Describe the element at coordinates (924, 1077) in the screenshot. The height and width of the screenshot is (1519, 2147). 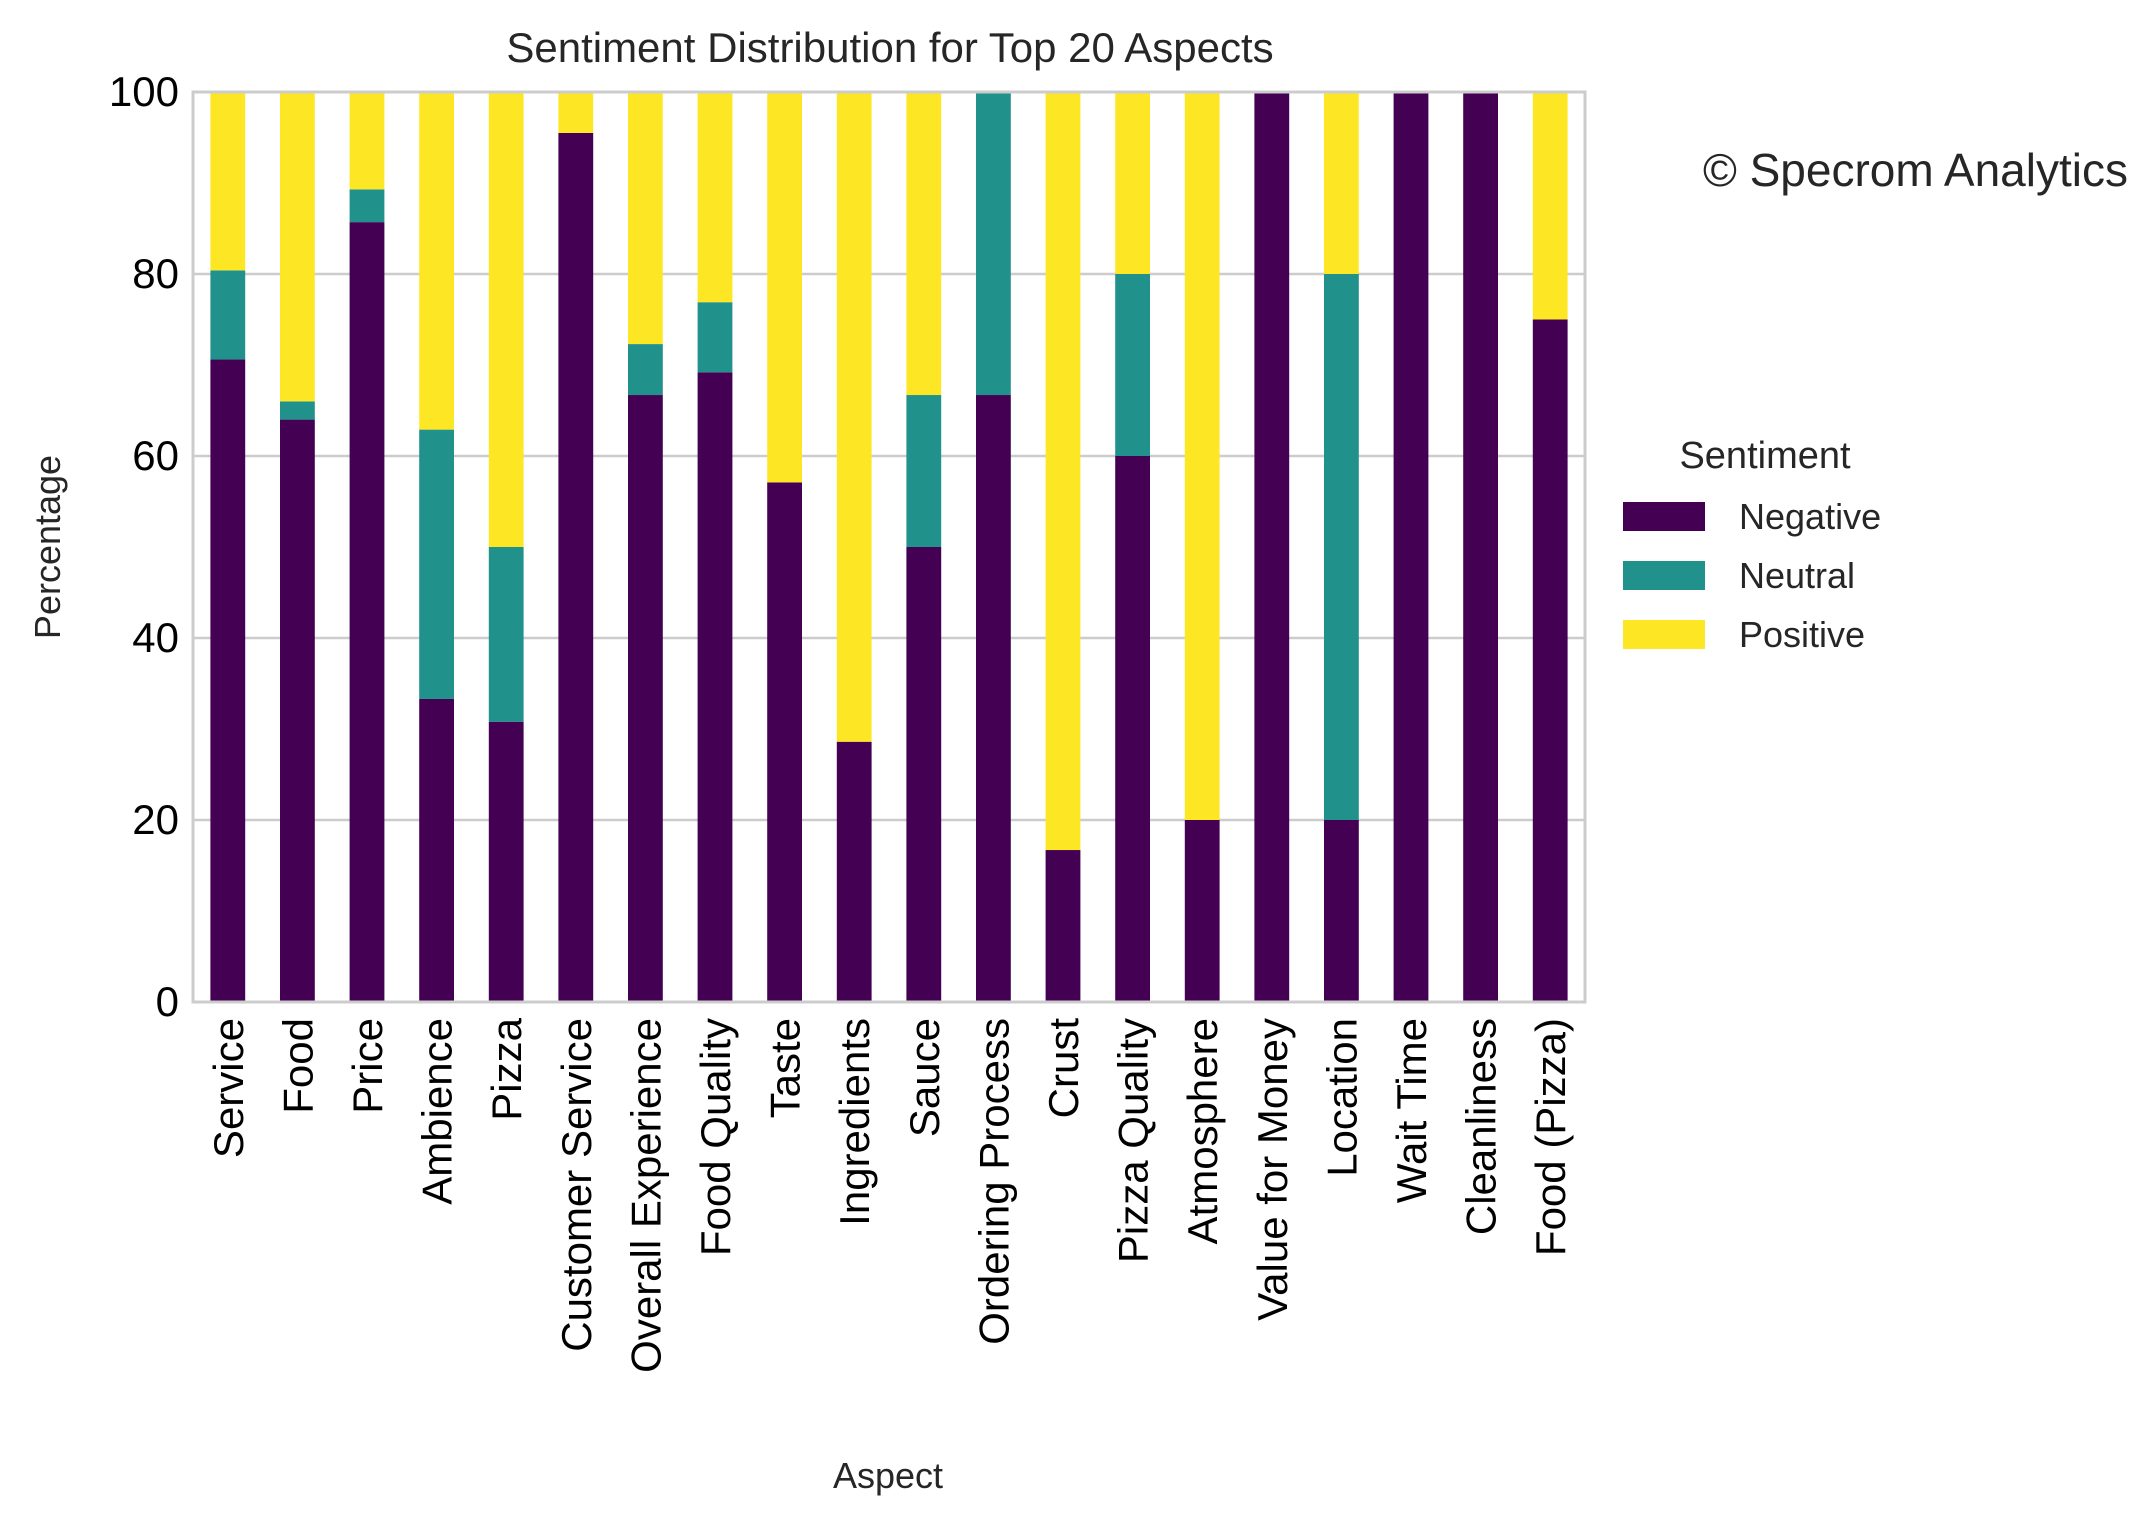
I see `x-tick-label: Sauce` at that location.